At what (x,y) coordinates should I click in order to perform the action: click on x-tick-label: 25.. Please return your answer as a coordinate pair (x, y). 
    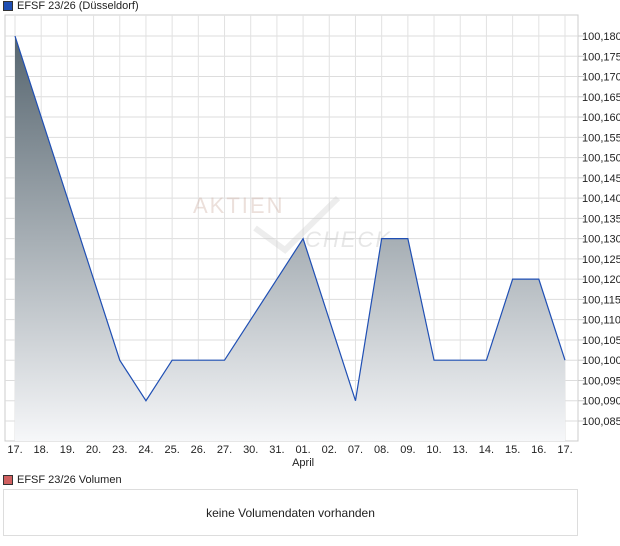
    Looking at the image, I should click on (171, 450).